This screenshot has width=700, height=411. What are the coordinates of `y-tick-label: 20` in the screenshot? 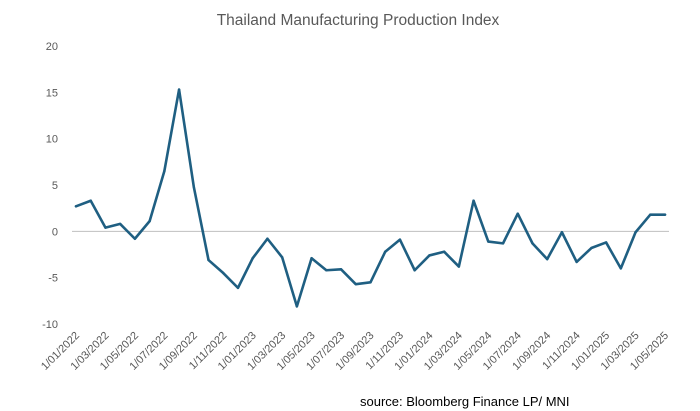 It's located at (52, 47).